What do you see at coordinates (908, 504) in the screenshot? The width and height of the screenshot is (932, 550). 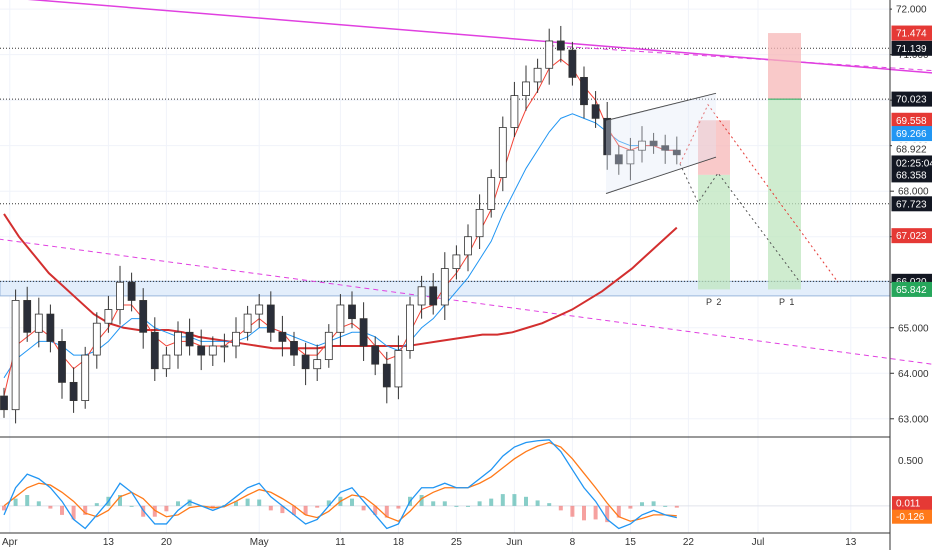 I see `osc-tag-label: 0.011` at bounding box center [908, 504].